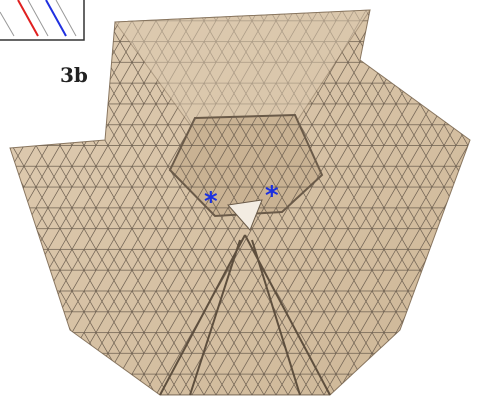  What do you see at coordinates (42, 20) in the screenshot?
I see `inset-diagram` at bounding box center [42, 20].